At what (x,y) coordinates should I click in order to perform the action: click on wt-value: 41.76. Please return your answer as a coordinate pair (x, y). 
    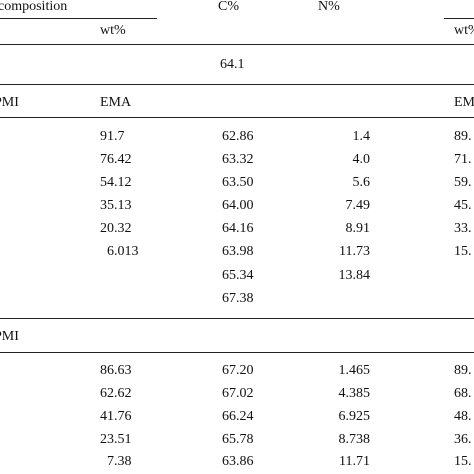
    Looking at the image, I should click on (116, 416).